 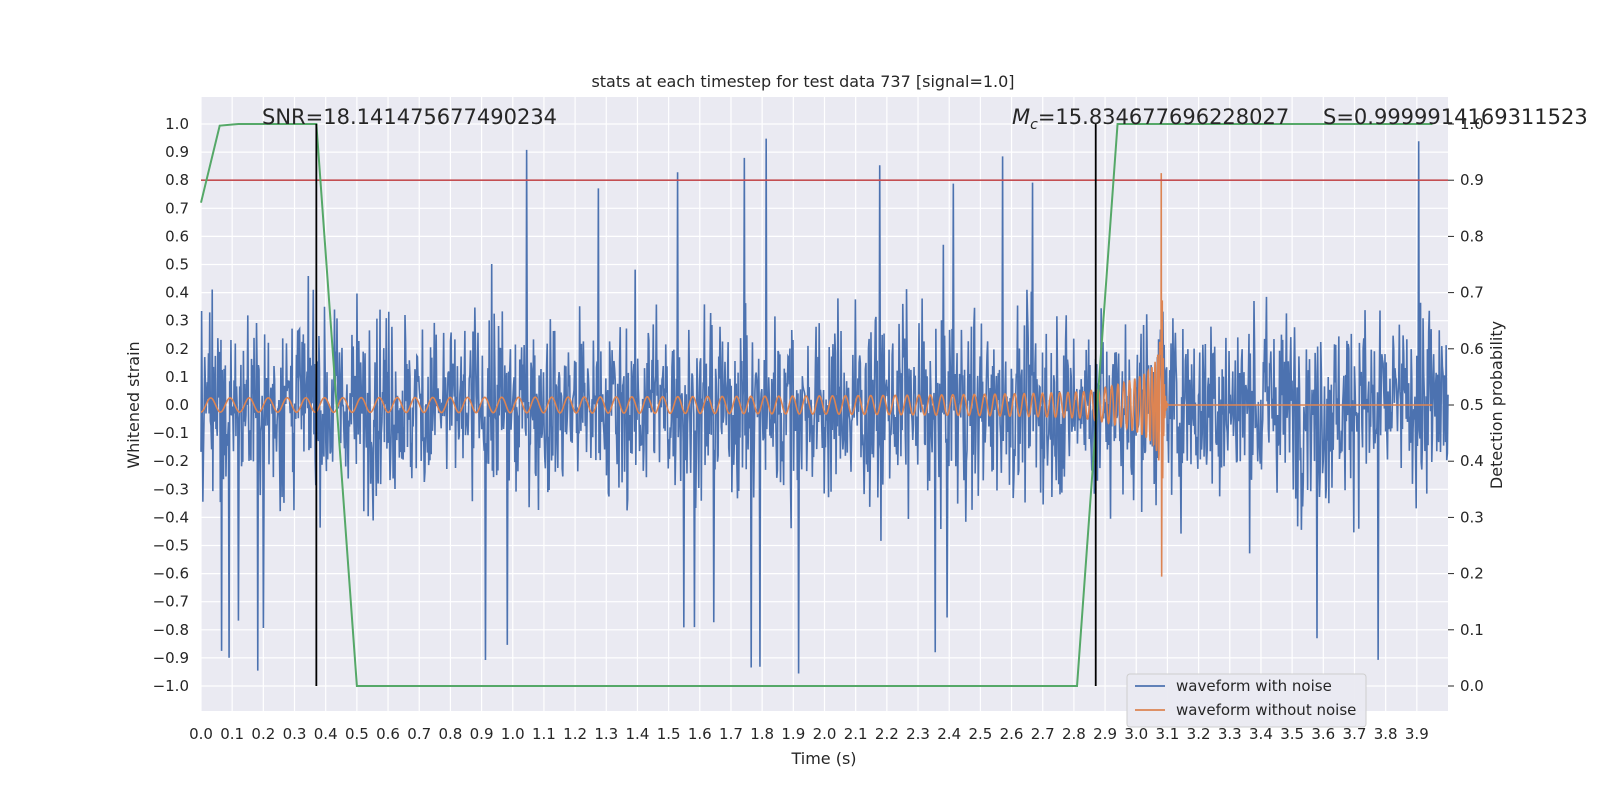 What do you see at coordinates (357, 734) in the screenshot?
I see `x-tick-label: 0.5` at bounding box center [357, 734].